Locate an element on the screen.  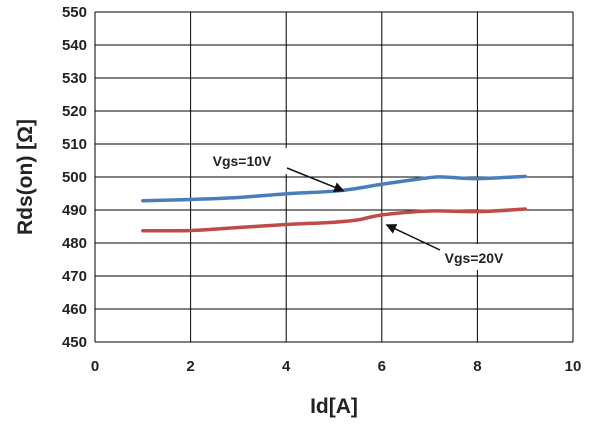
y-tick-label: 520 is located at coordinates (74, 111).